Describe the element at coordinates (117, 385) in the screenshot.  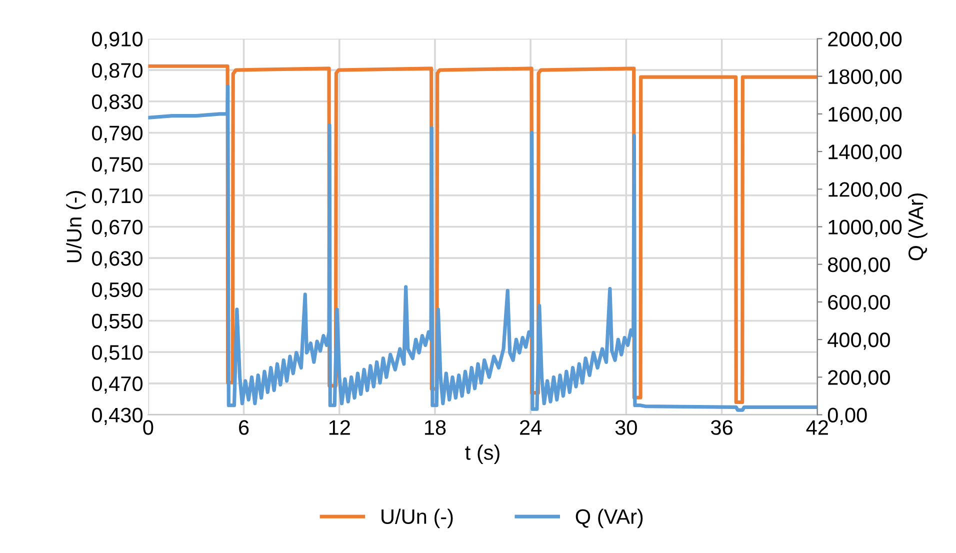
I see `y-tick-label: 0,470` at that location.